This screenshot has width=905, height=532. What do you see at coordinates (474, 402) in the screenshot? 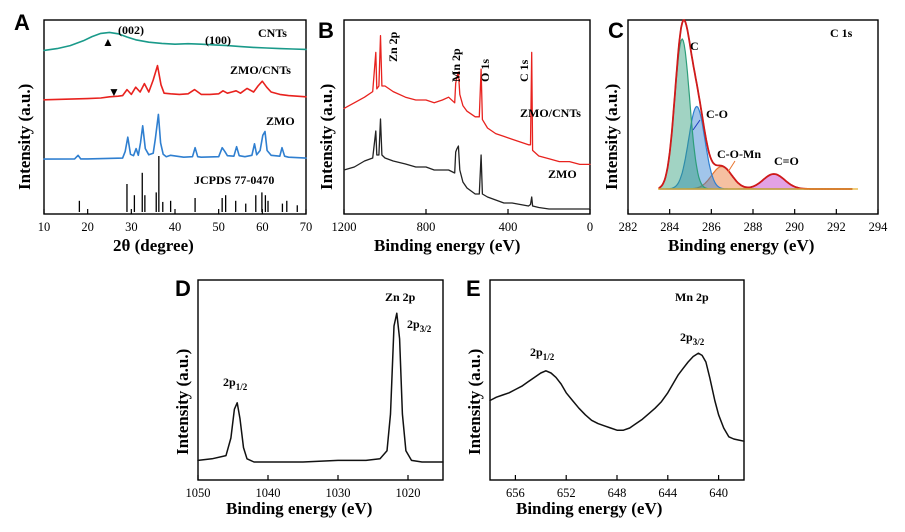
I see `panel-e-ylabel: Intensity (a.u.)` at bounding box center [474, 402].